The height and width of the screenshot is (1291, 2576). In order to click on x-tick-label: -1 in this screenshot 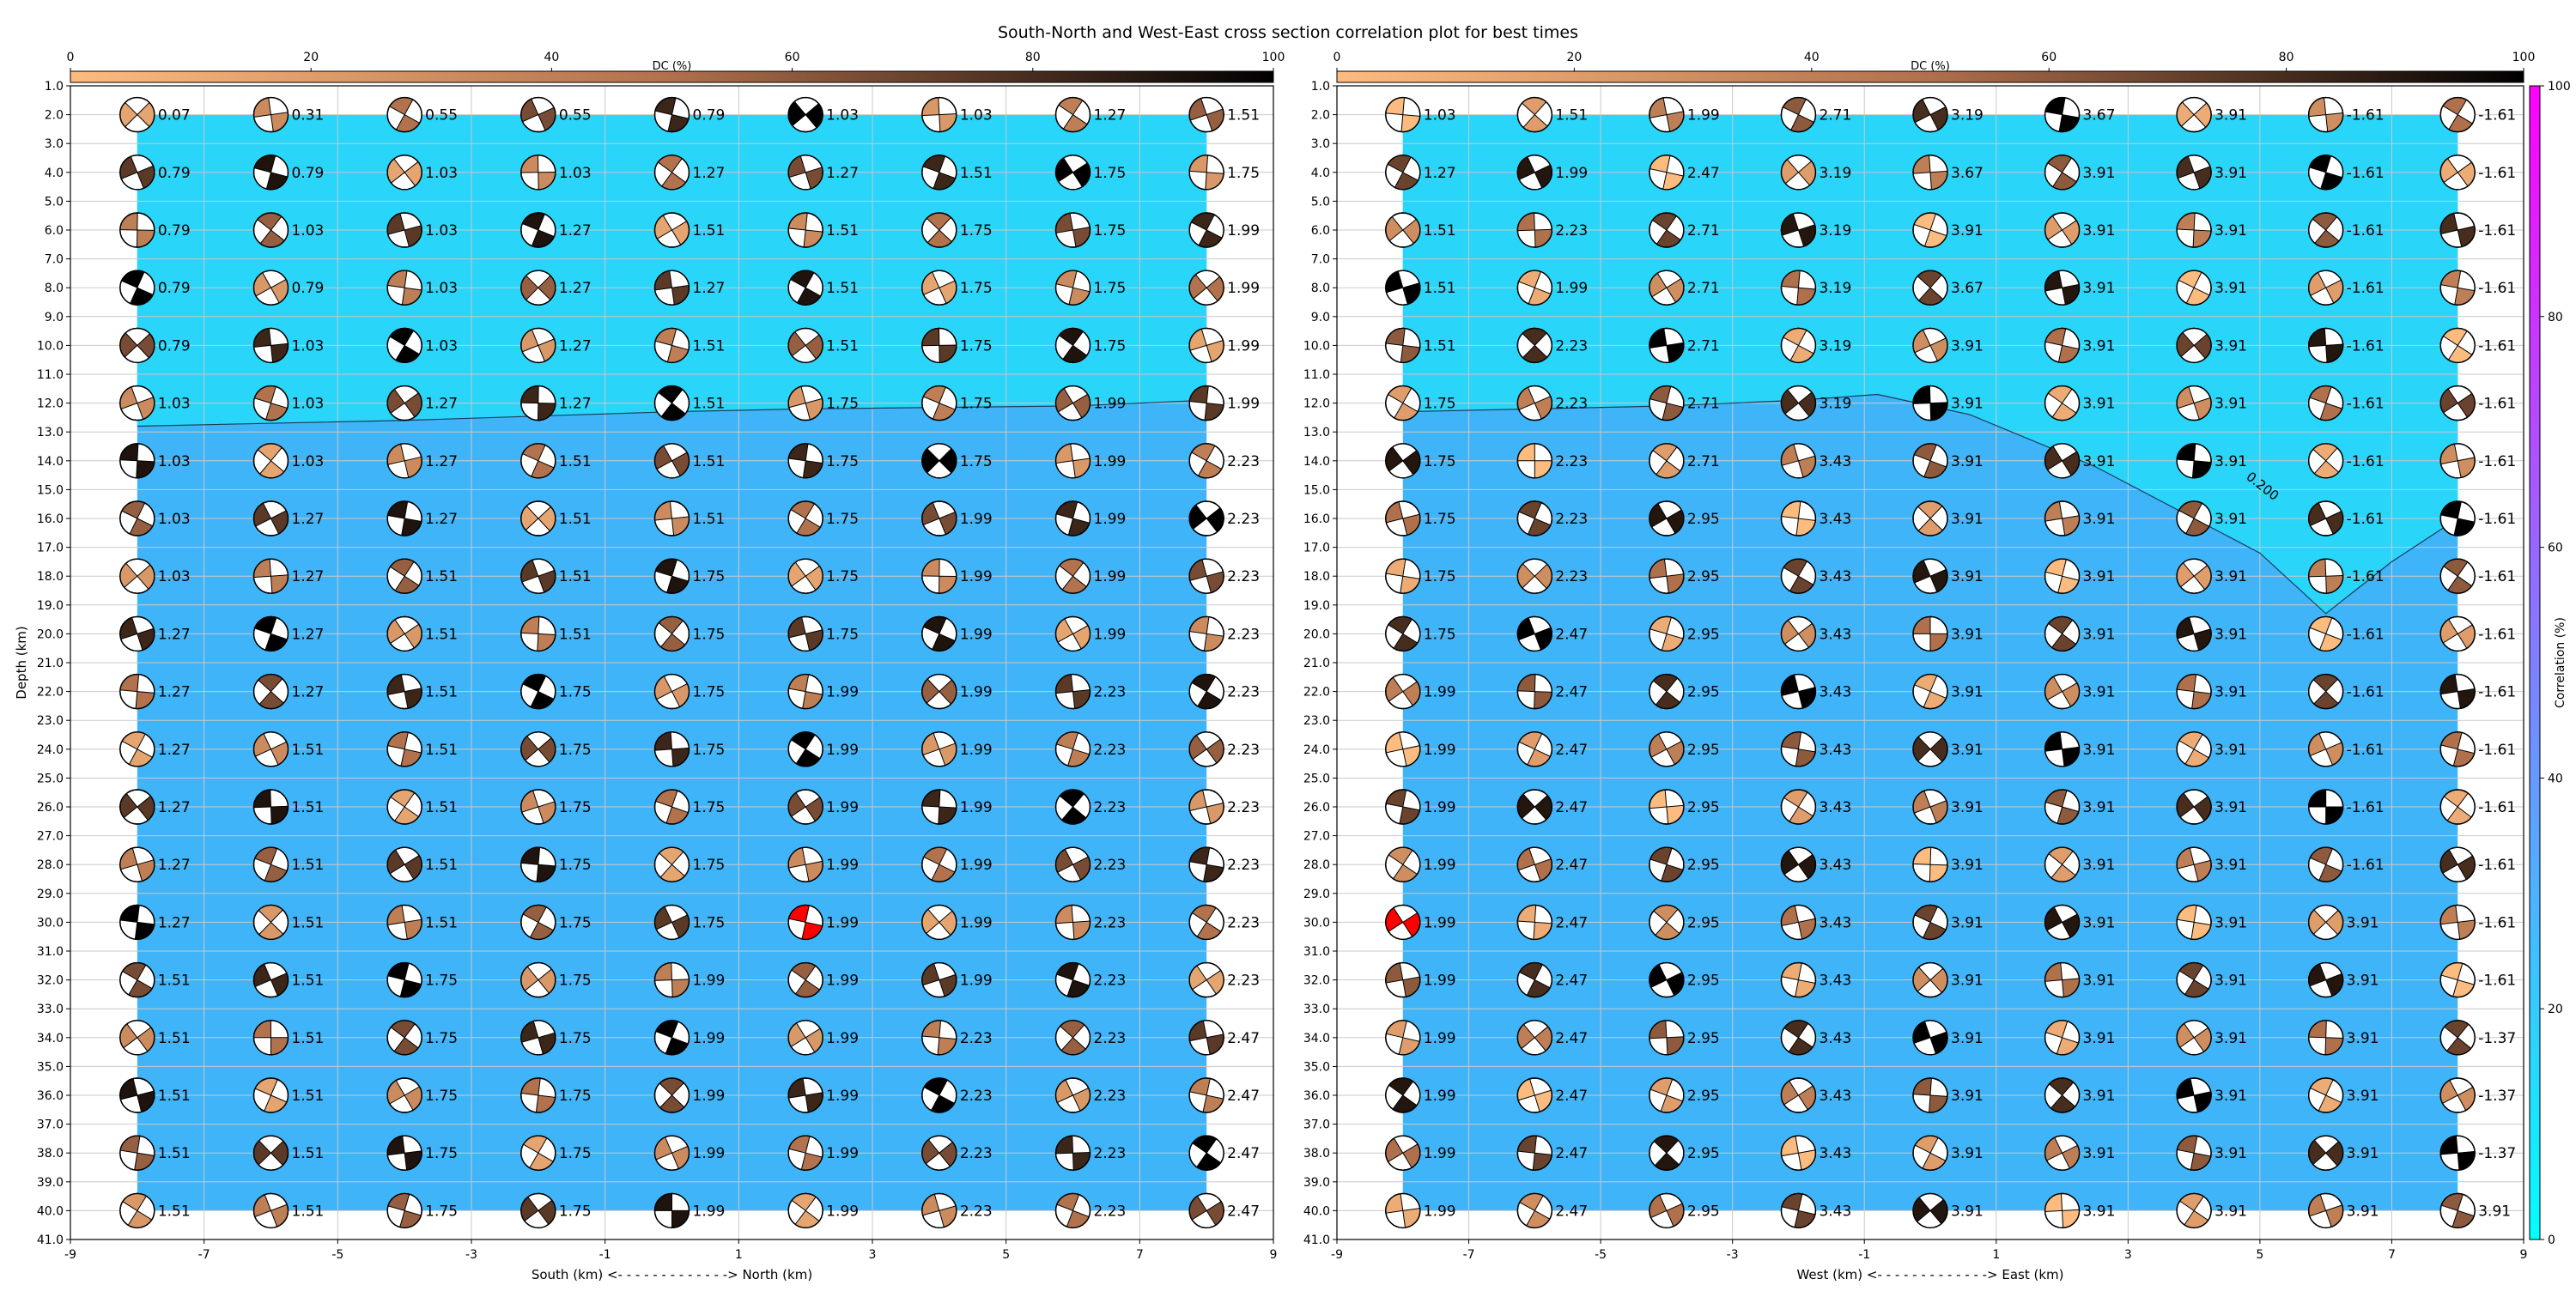, I will do `click(605, 1255)`.